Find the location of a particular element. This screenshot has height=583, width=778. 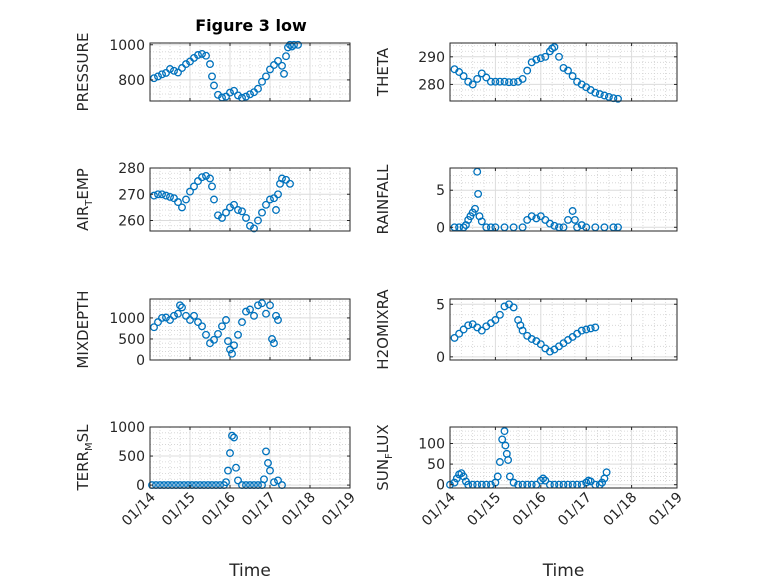

axes-box is located at coordinates (563, 72).